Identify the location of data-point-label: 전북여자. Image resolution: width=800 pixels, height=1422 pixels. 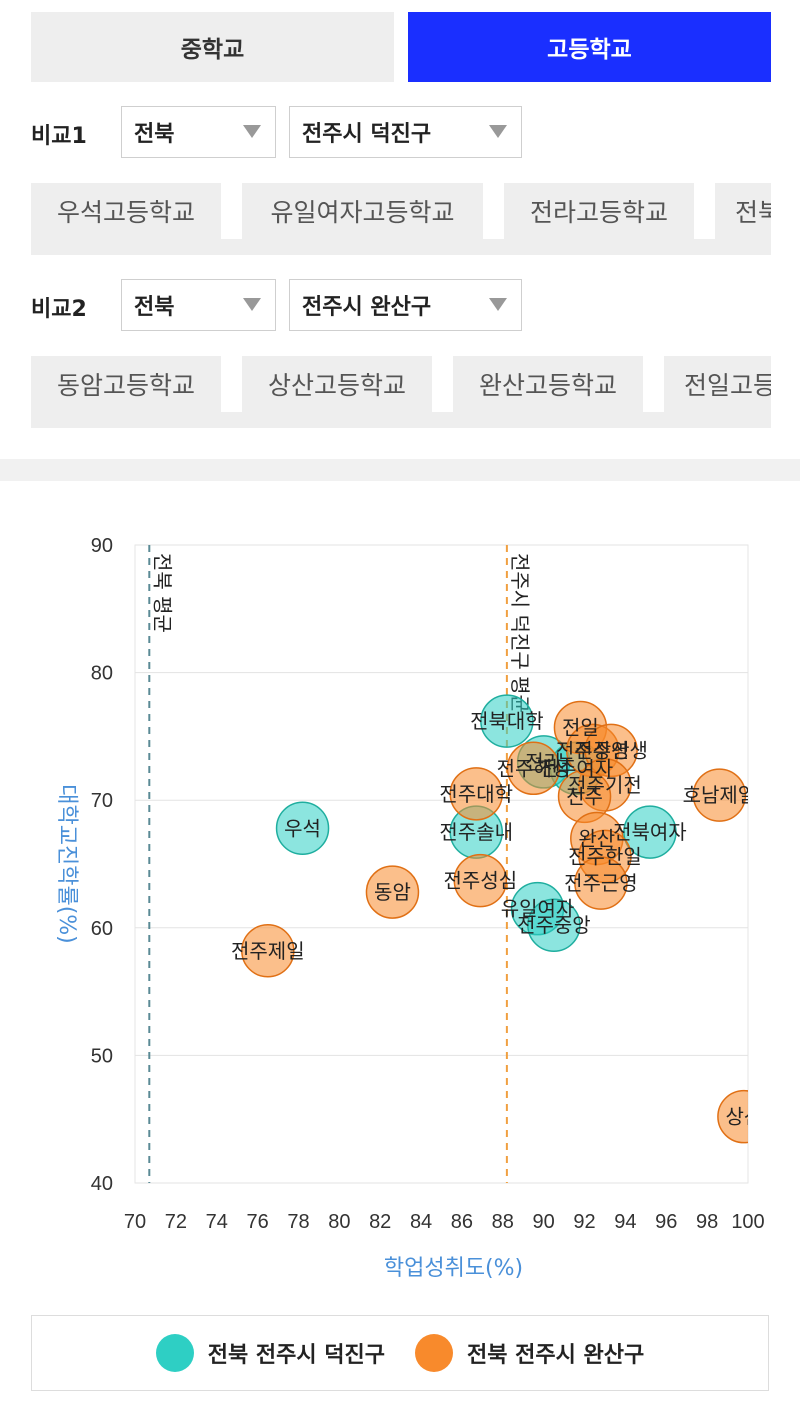
(650, 832).